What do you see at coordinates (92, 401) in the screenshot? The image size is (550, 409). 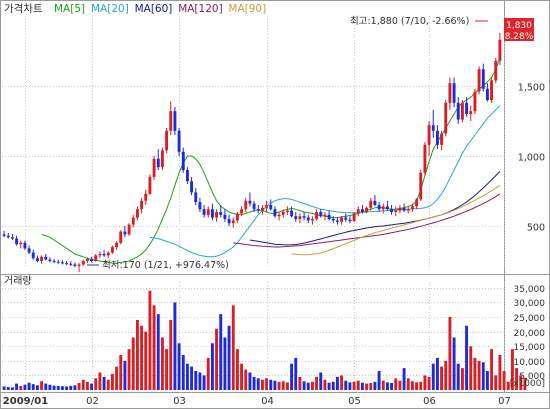 I see `date-tick-label: 02` at bounding box center [92, 401].